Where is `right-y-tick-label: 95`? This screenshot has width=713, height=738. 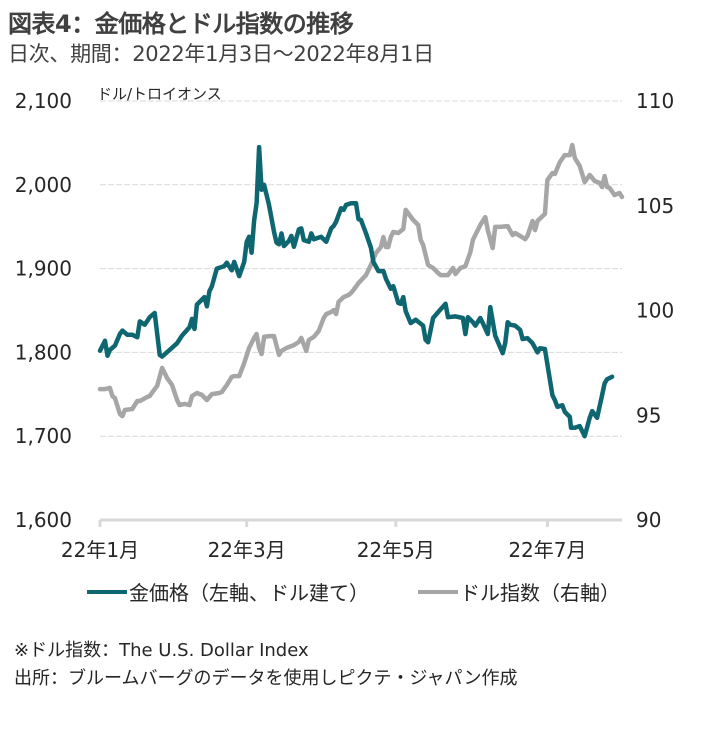
right-y-tick-label: 95 is located at coordinates (648, 415).